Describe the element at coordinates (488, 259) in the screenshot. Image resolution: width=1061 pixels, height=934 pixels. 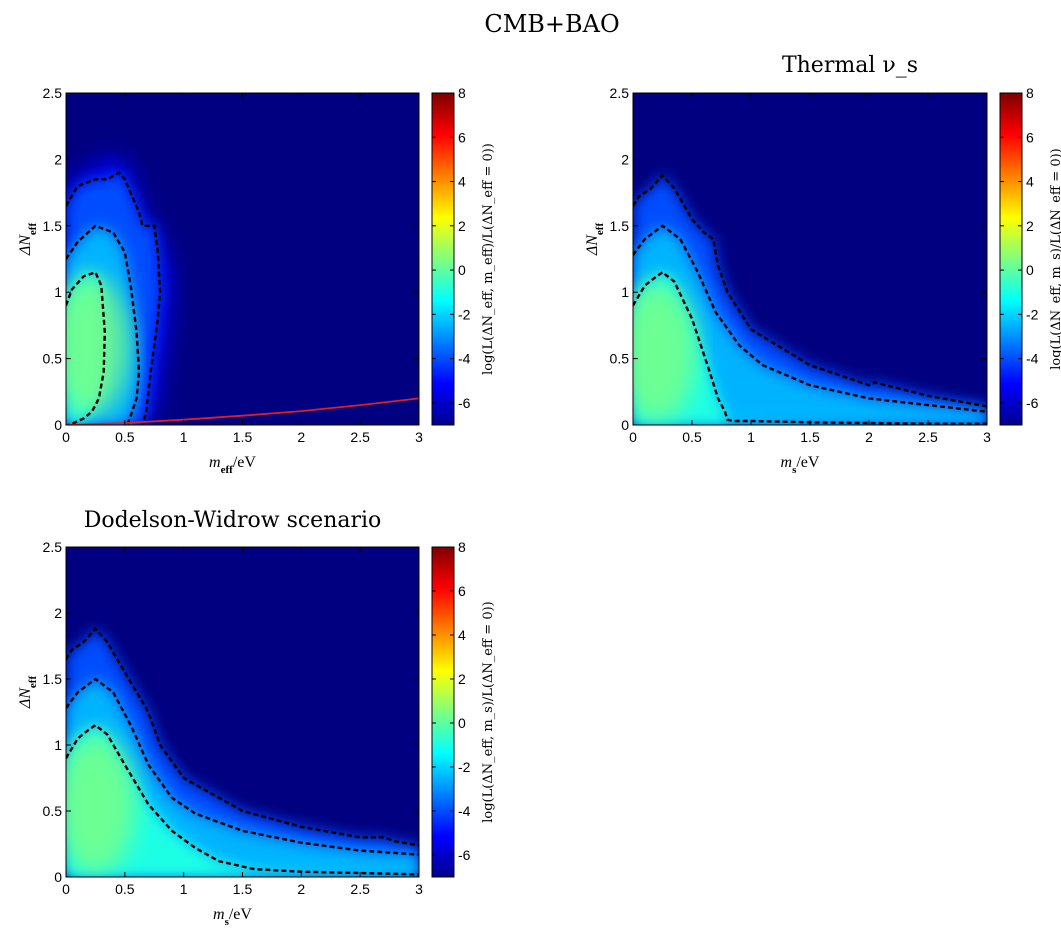
I see `colorbar-label: log(L(ΔN_eff, m_eff)/L(ΔN_eff = 0))` at that location.